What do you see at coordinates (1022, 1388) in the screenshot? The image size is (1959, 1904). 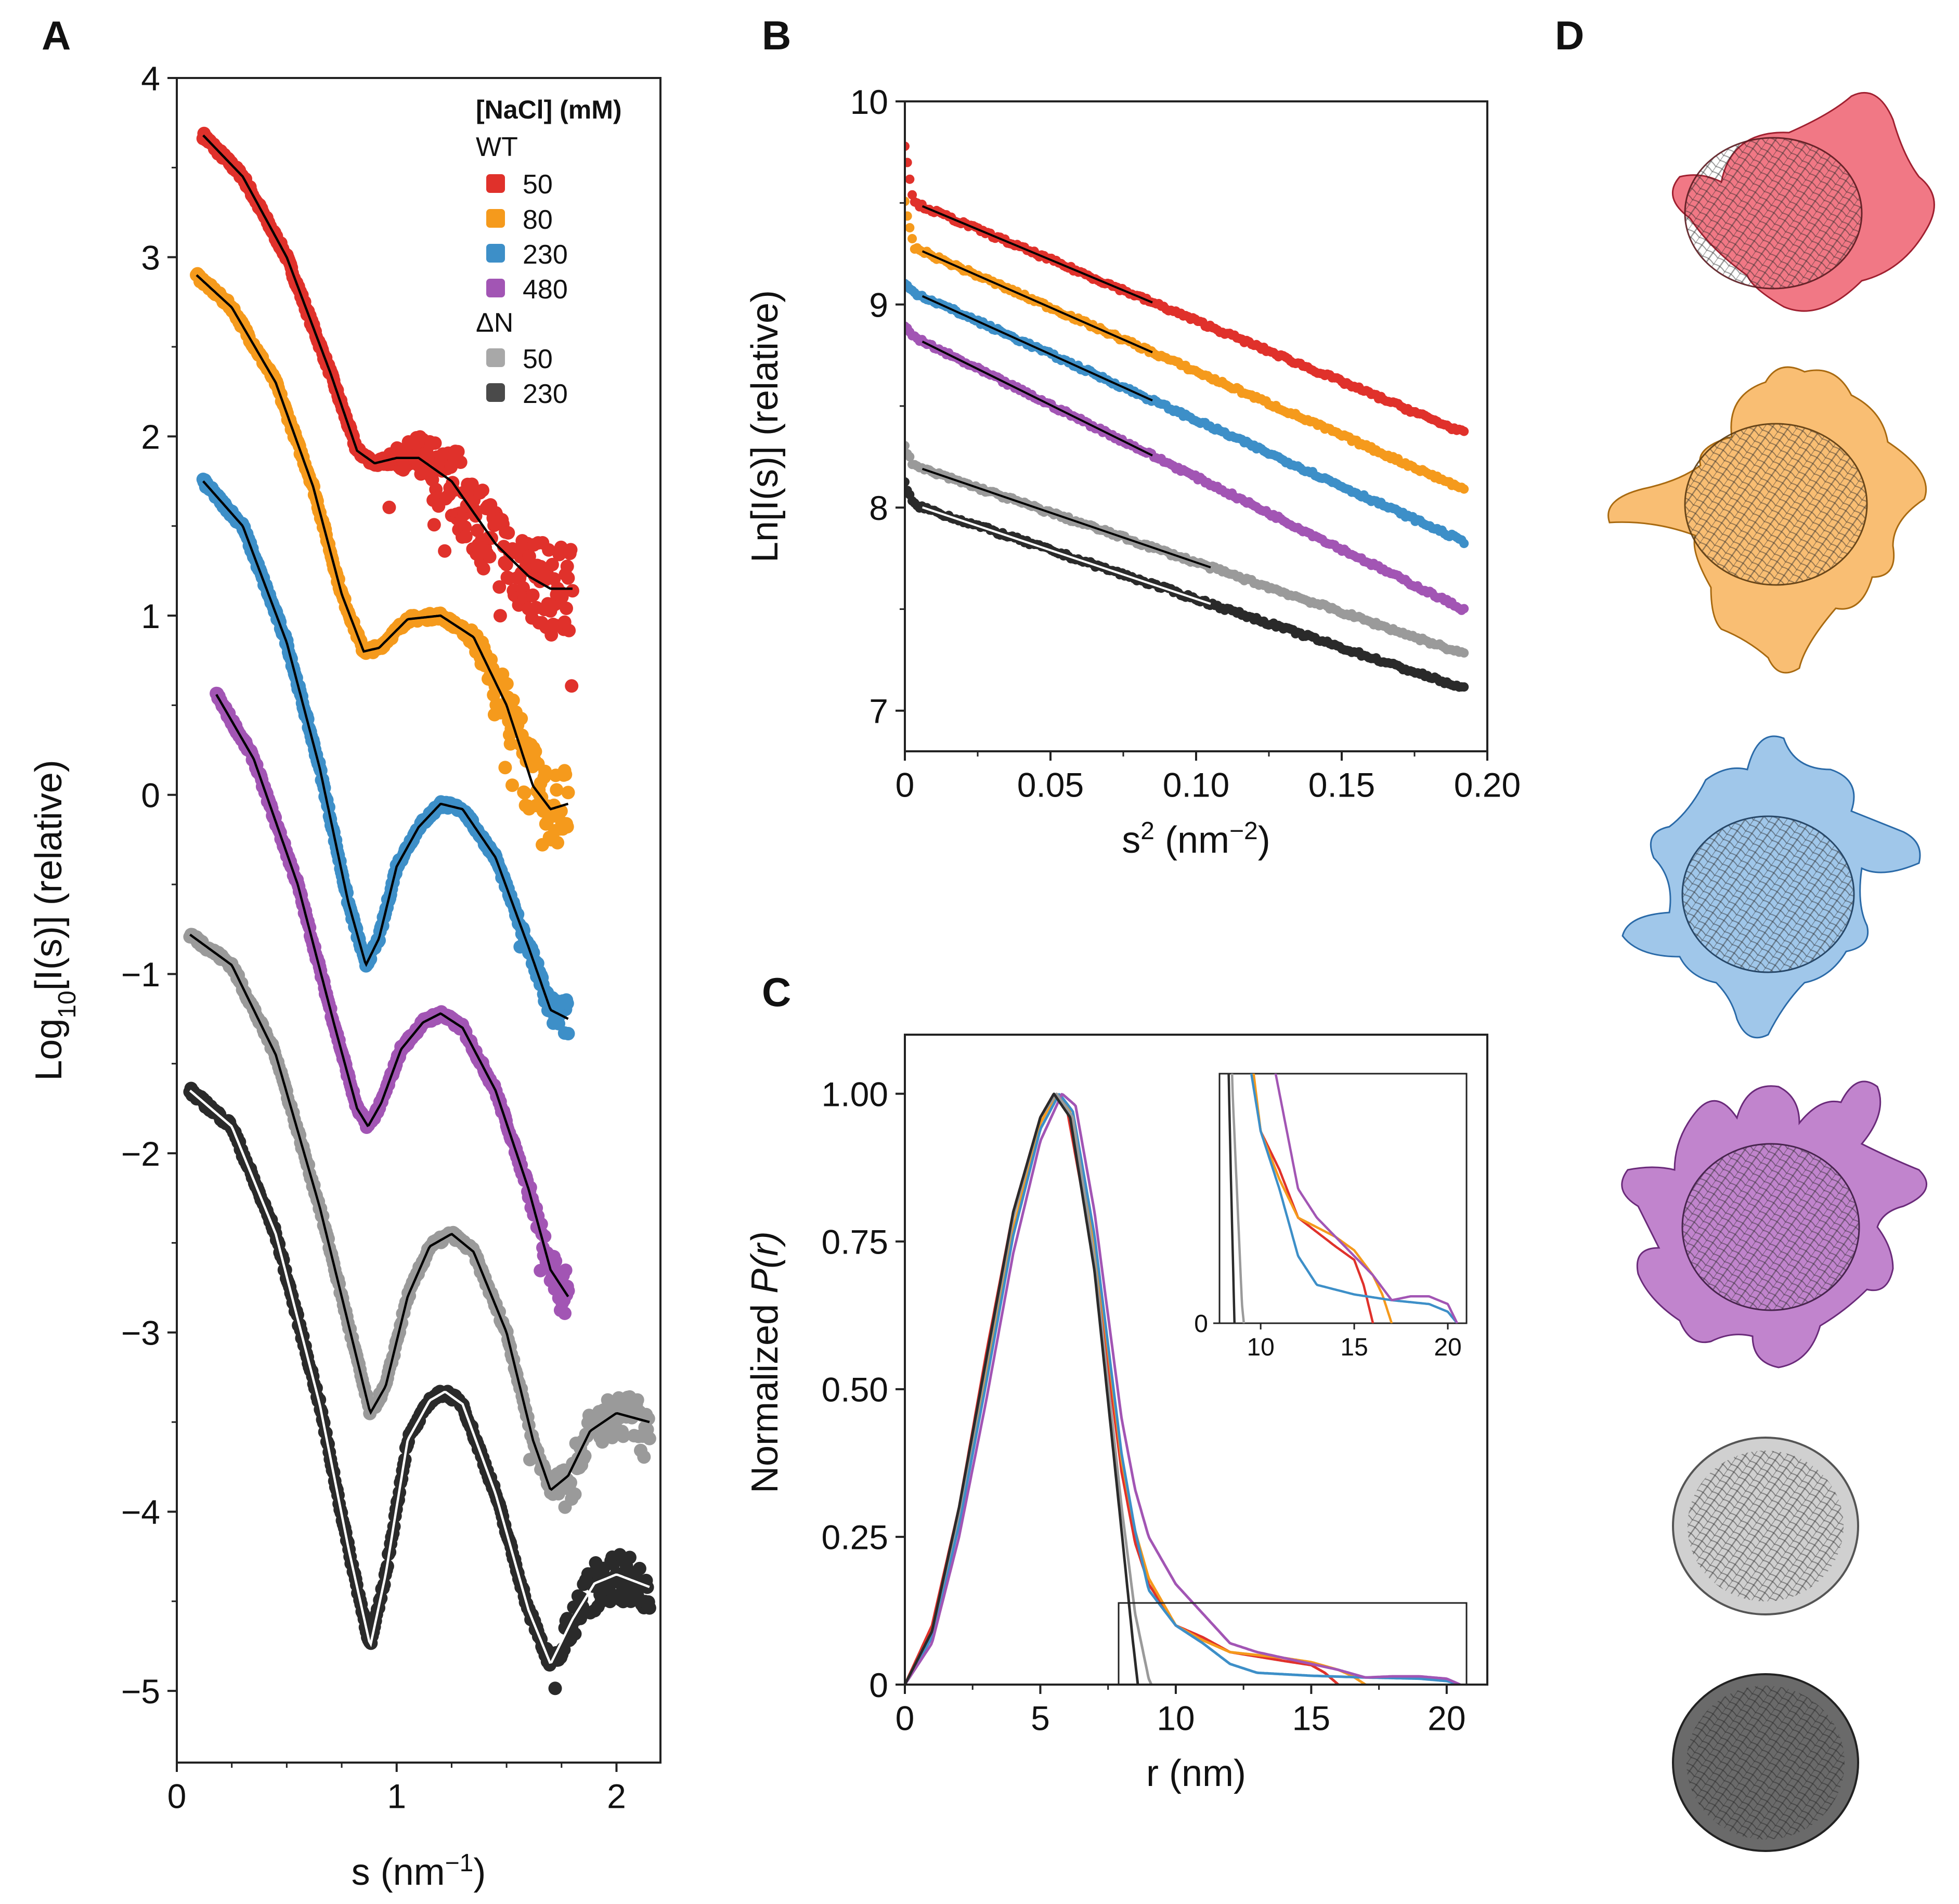 I see `pr-curve-dnn-230-mm` at bounding box center [1022, 1388].